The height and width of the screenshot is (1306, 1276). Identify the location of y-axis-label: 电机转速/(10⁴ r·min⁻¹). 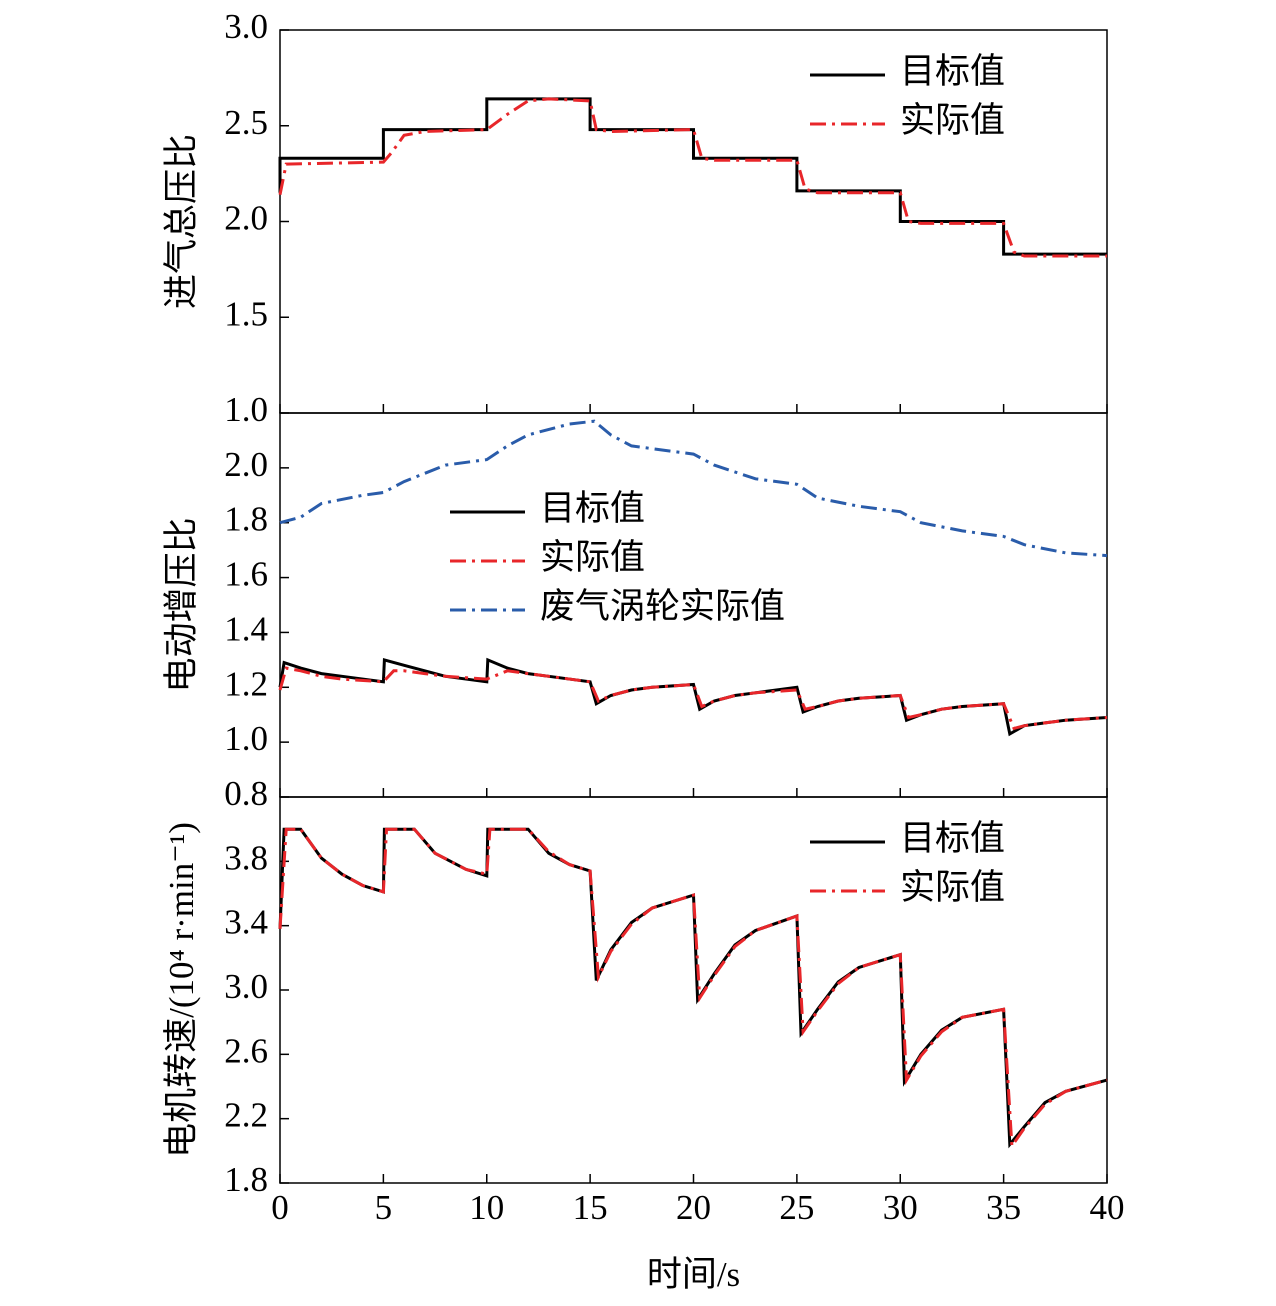
(181, 990).